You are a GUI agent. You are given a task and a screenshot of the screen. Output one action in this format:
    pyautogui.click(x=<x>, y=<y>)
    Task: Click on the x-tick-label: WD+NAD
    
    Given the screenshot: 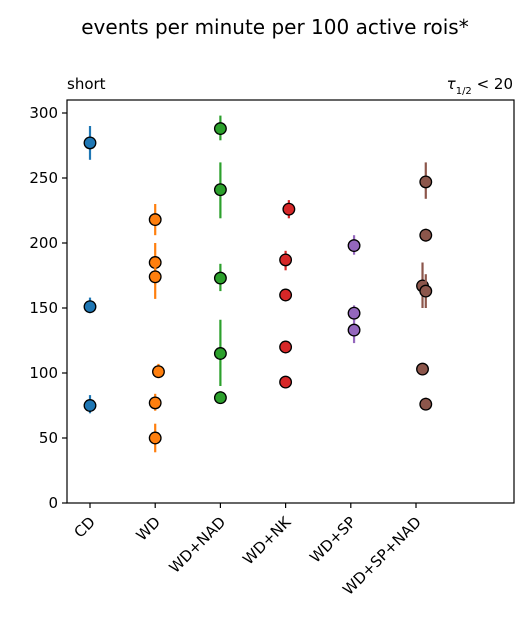 What is the action you would take?
    pyautogui.click(x=198, y=545)
    